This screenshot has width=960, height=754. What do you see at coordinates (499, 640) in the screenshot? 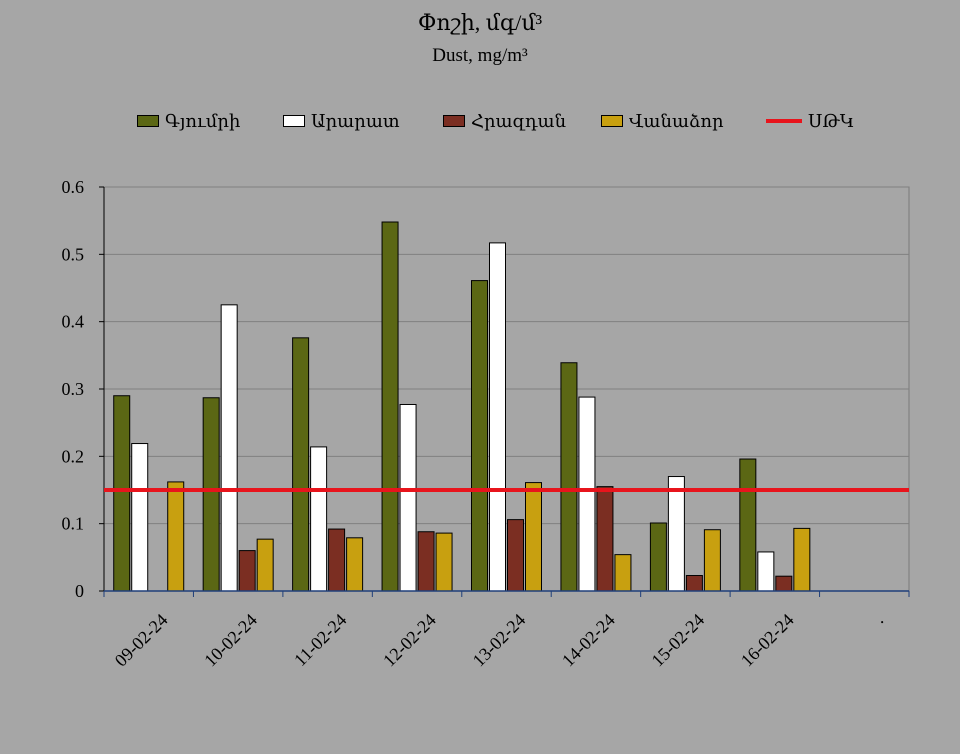
I see `x-tick-label: 13-02-24` at bounding box center [499, 640].